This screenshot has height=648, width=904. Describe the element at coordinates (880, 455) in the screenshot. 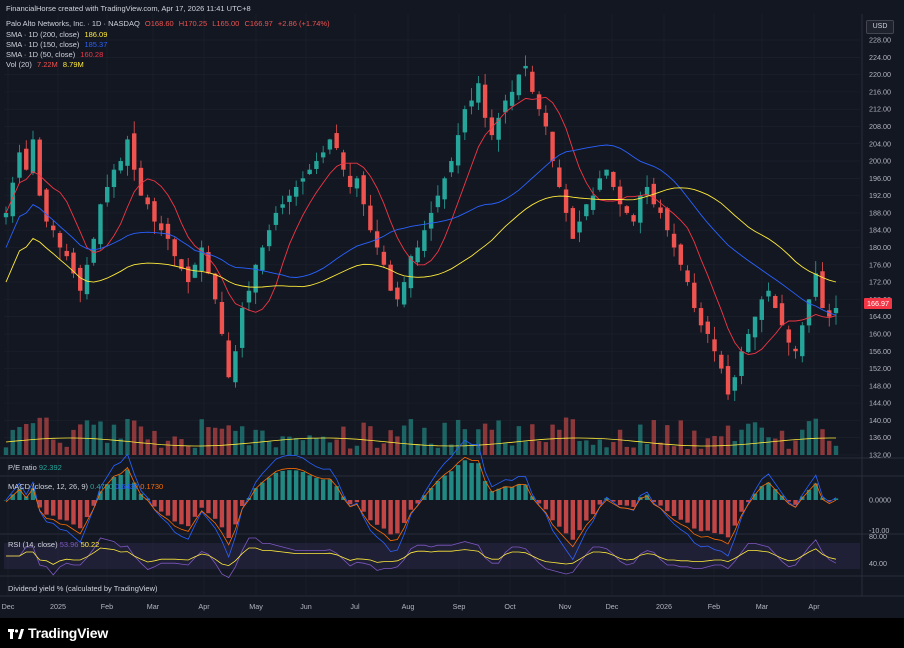

I see `price-tick-label: 132.00` at that location.